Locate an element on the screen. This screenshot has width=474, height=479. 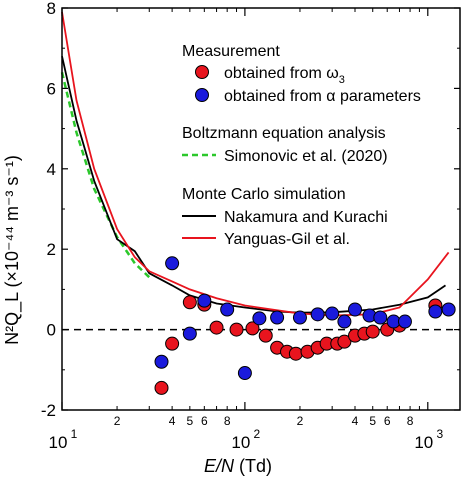
x-minor-tick-label-0: 2 is located at coordinates (117, 421).